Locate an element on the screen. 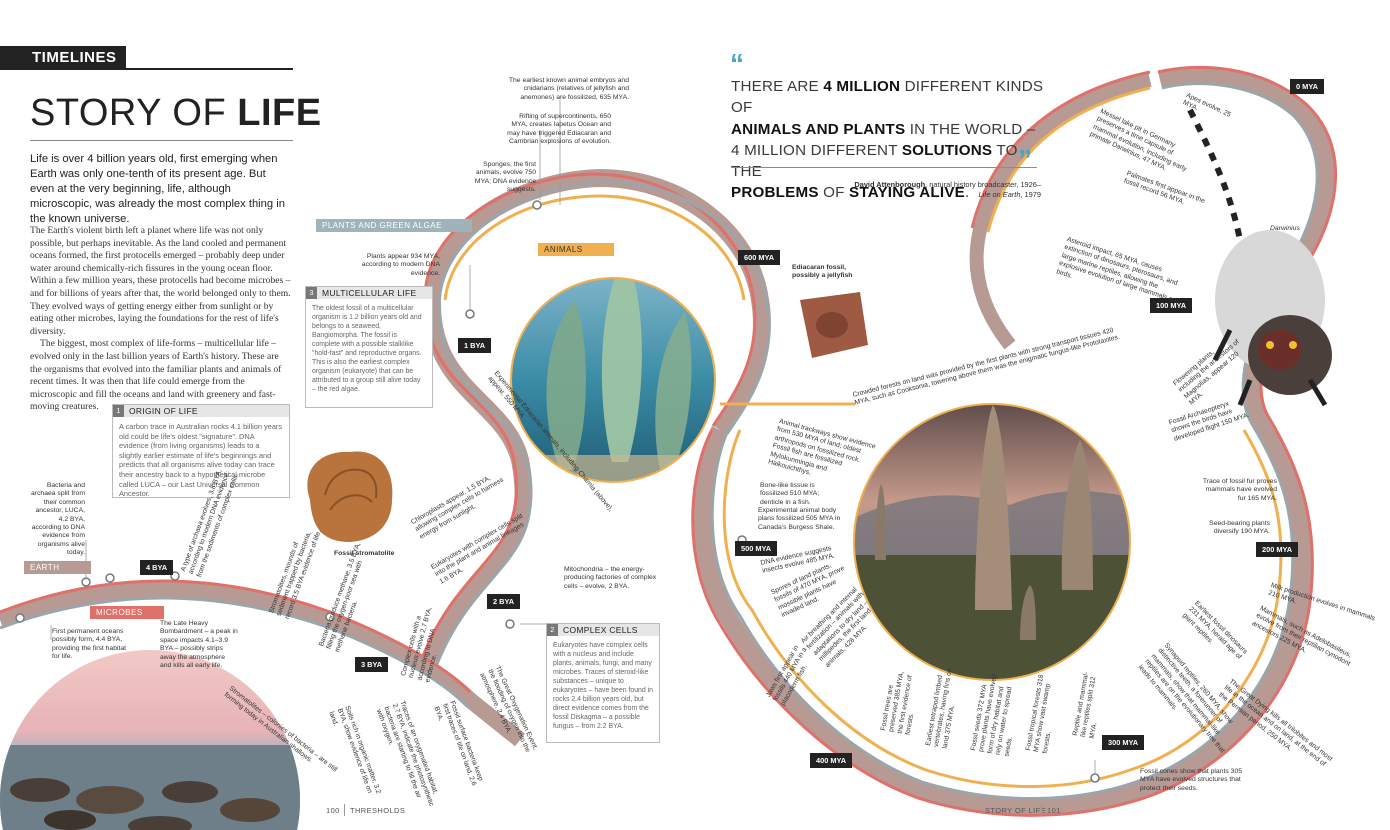 The width and height of the screenshot is (1390, 830). quote-seg-bold: STAYING ALIVE is located at coordinates (907, 193).